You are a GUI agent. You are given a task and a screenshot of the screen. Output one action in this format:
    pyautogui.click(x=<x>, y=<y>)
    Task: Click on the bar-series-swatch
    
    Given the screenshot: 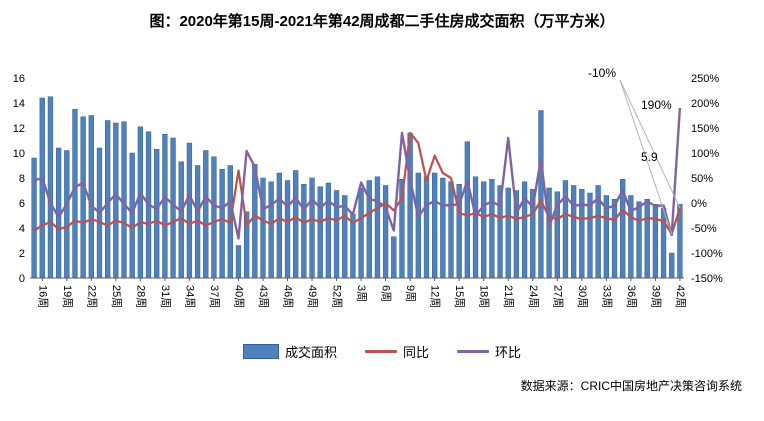 What is the action you would take?
    pyautogui.click(x=260, y=351)
    